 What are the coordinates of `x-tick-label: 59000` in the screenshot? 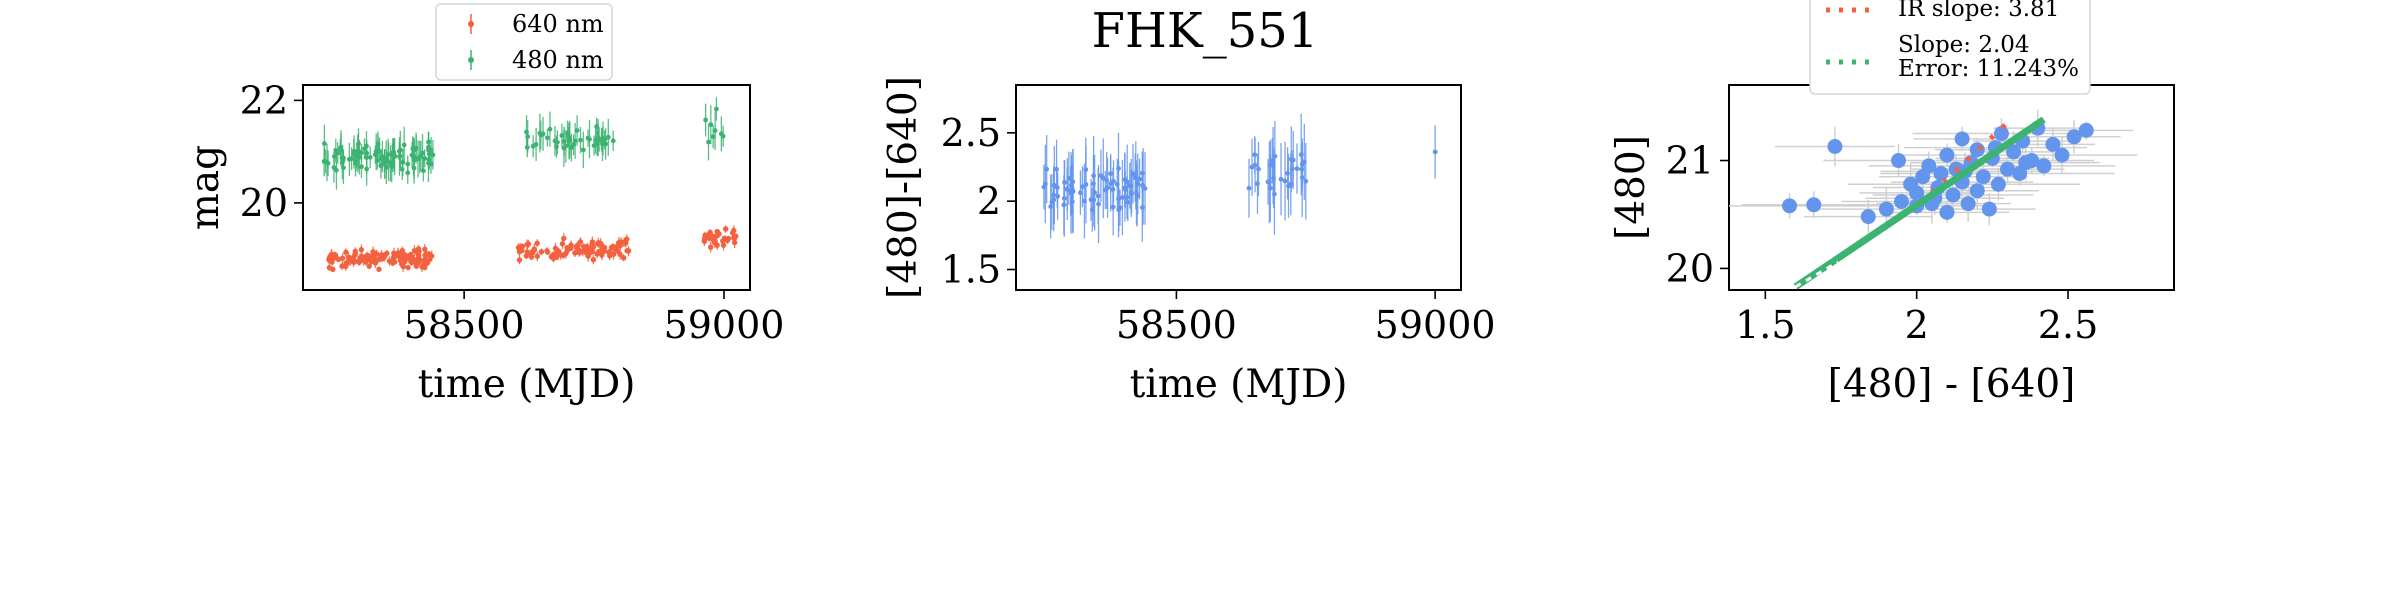 It's located at (724, 325).